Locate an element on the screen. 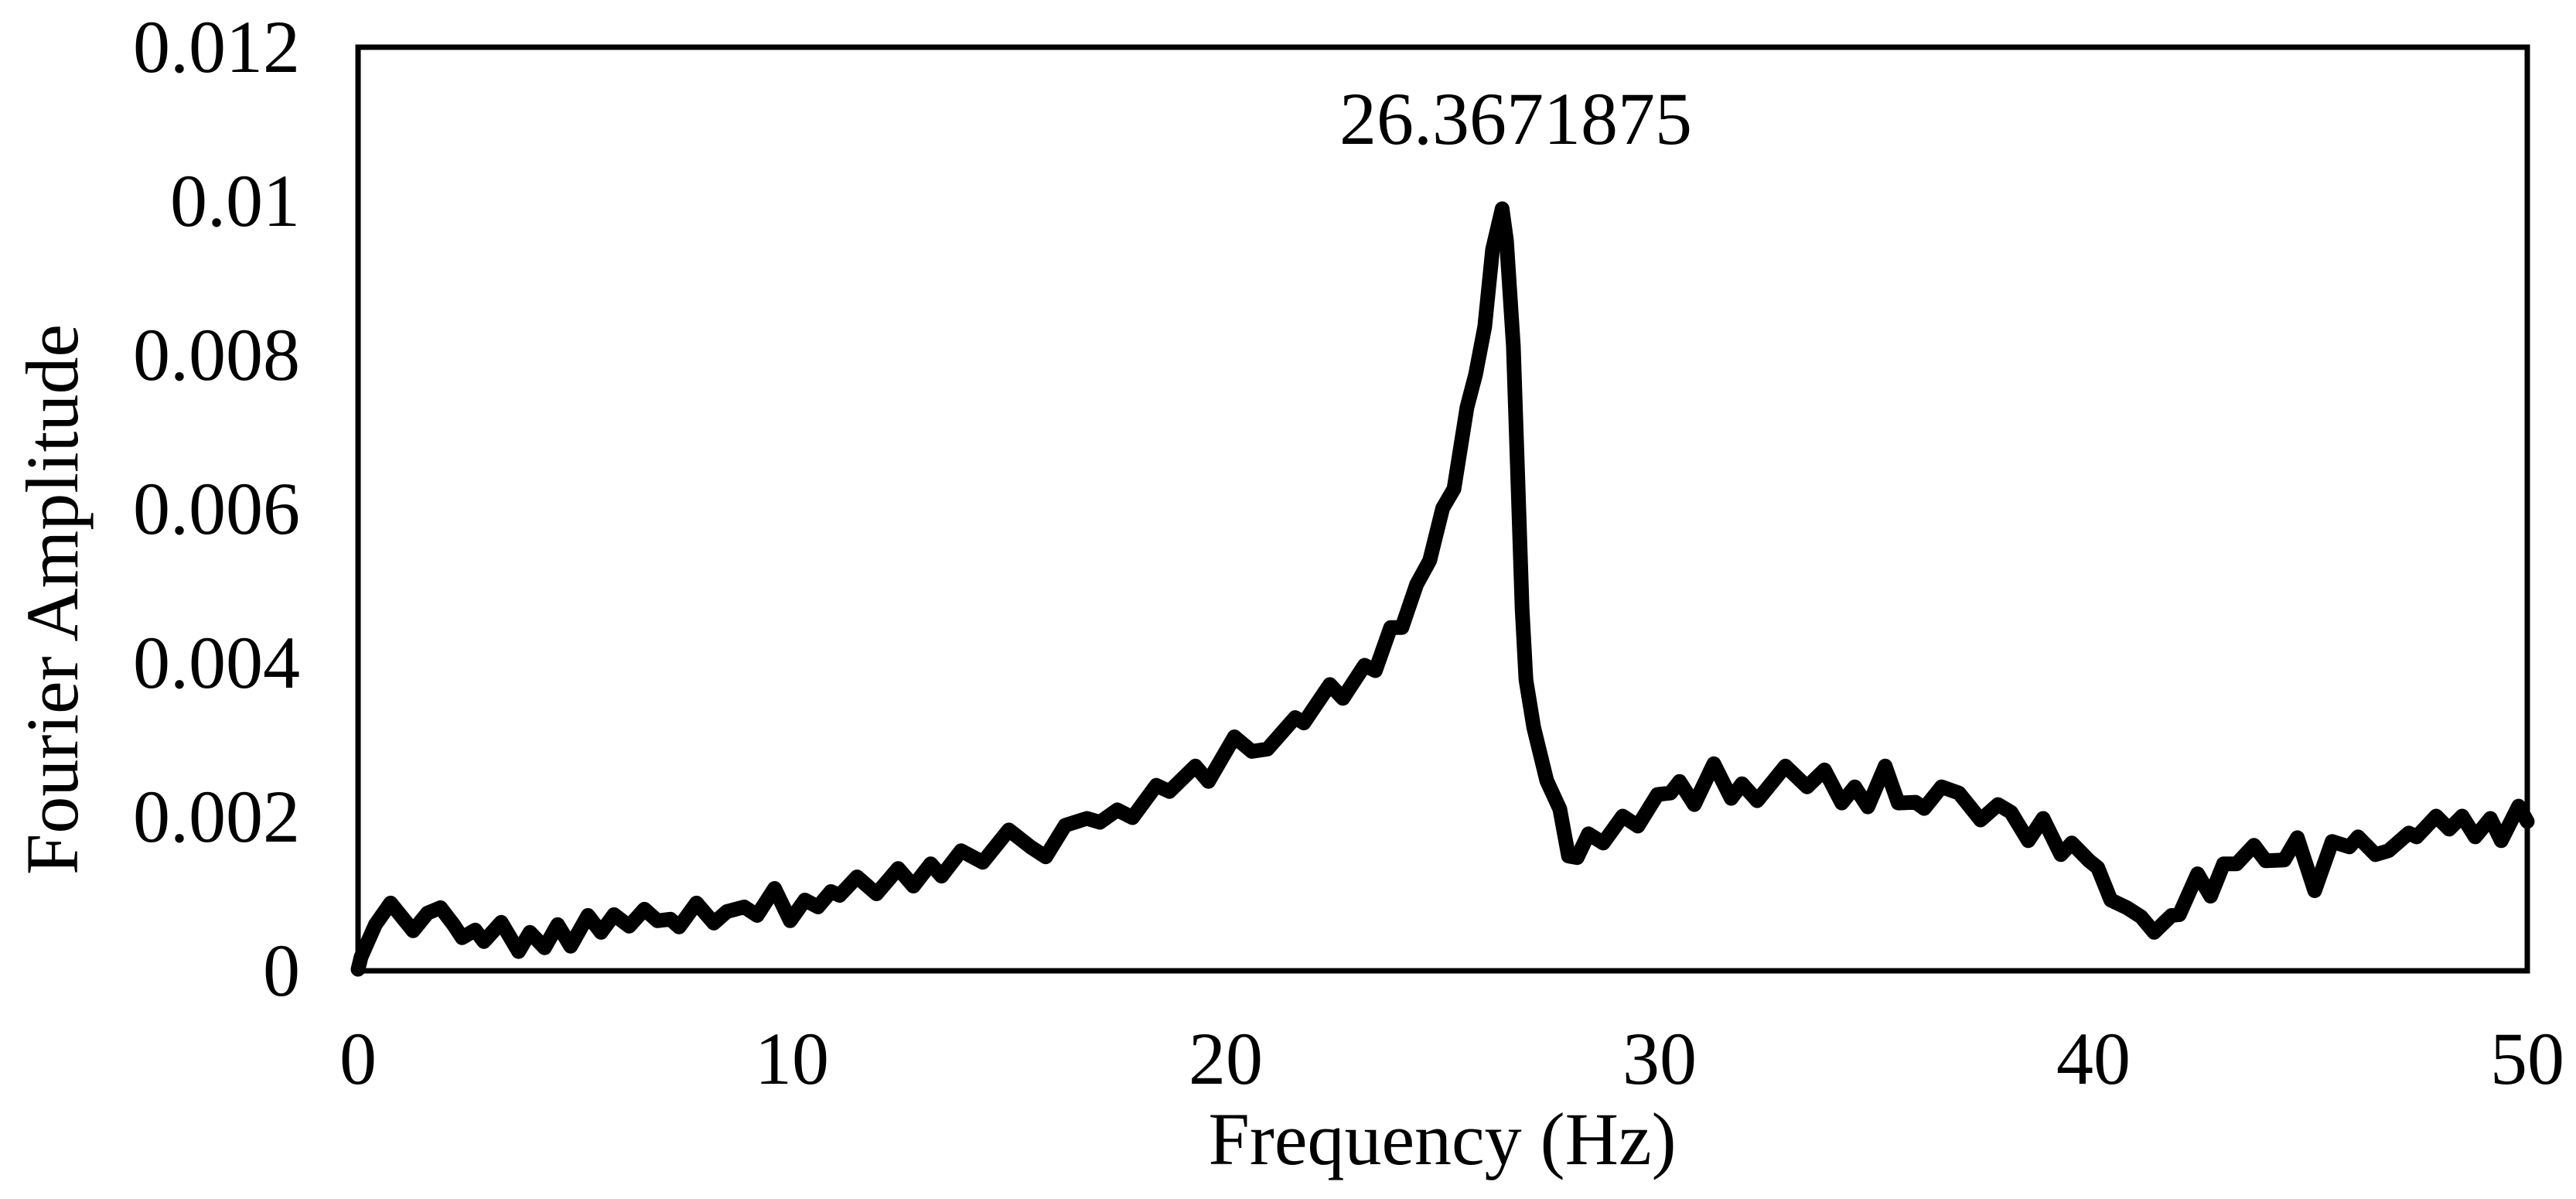  x-tick-label: 10 is located at coordinates (792, 1058).